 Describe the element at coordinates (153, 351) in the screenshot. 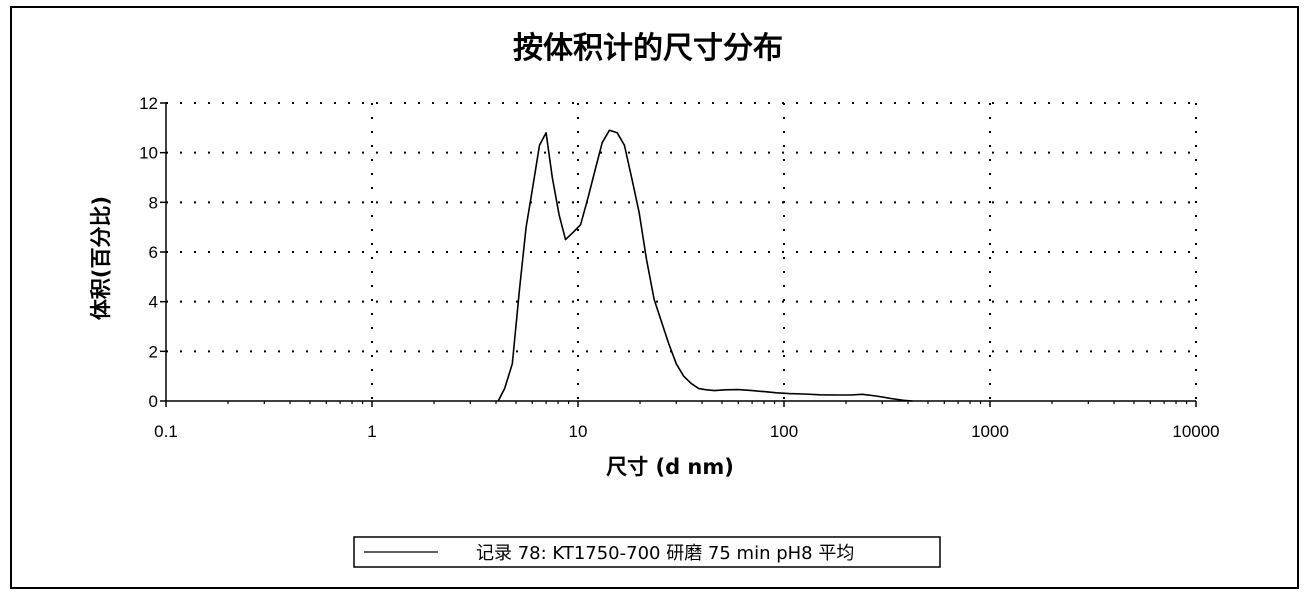

I see `y-tick-label-2: 2` at that location.